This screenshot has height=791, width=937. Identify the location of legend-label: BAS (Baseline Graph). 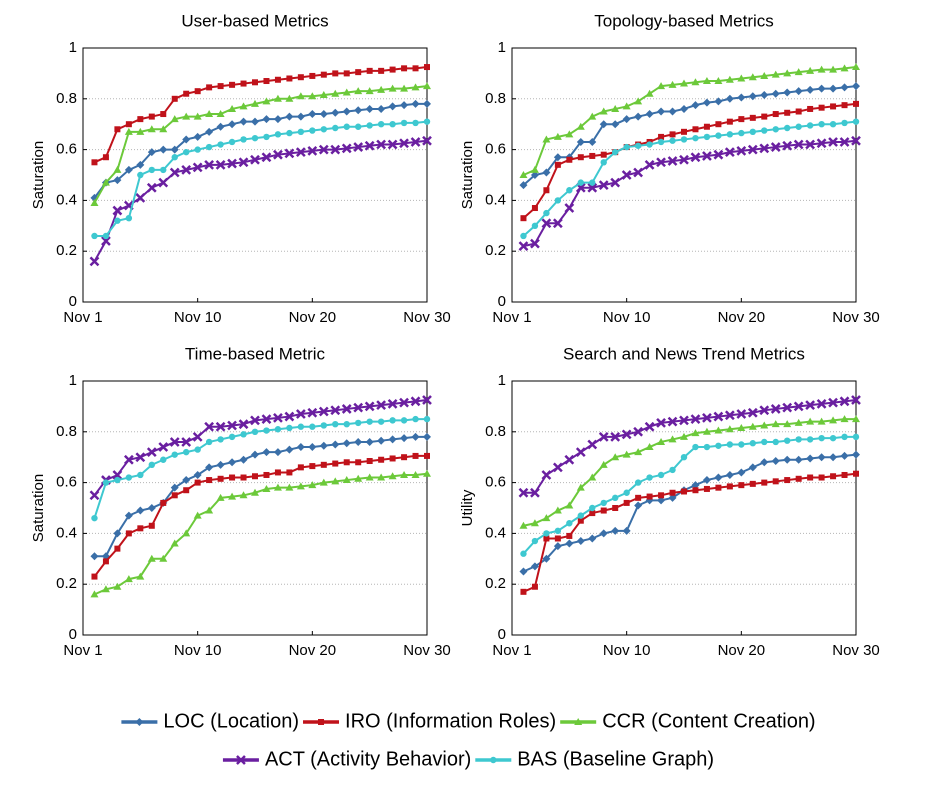
(615, 759).